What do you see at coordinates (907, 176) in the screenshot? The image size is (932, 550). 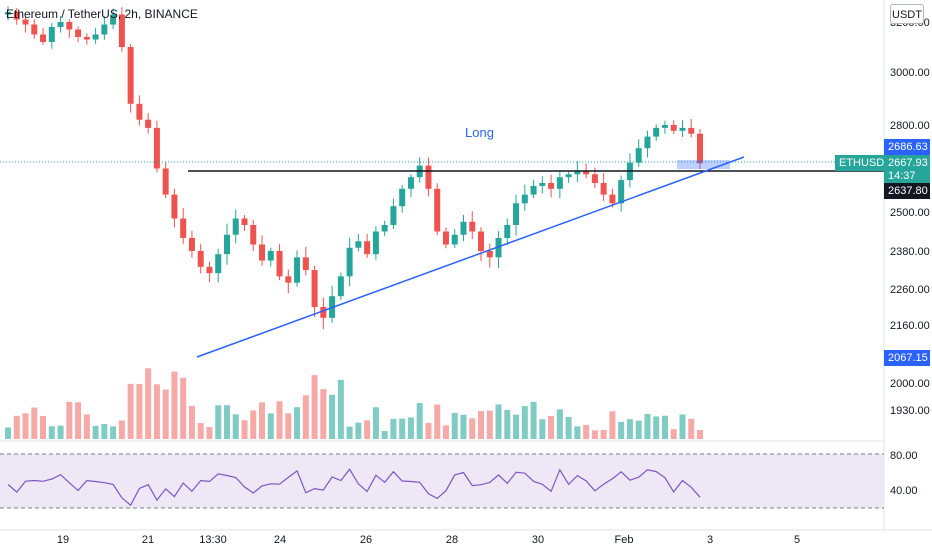 I see `countdown-tag: 14:37` at bounding box center [907, 176].